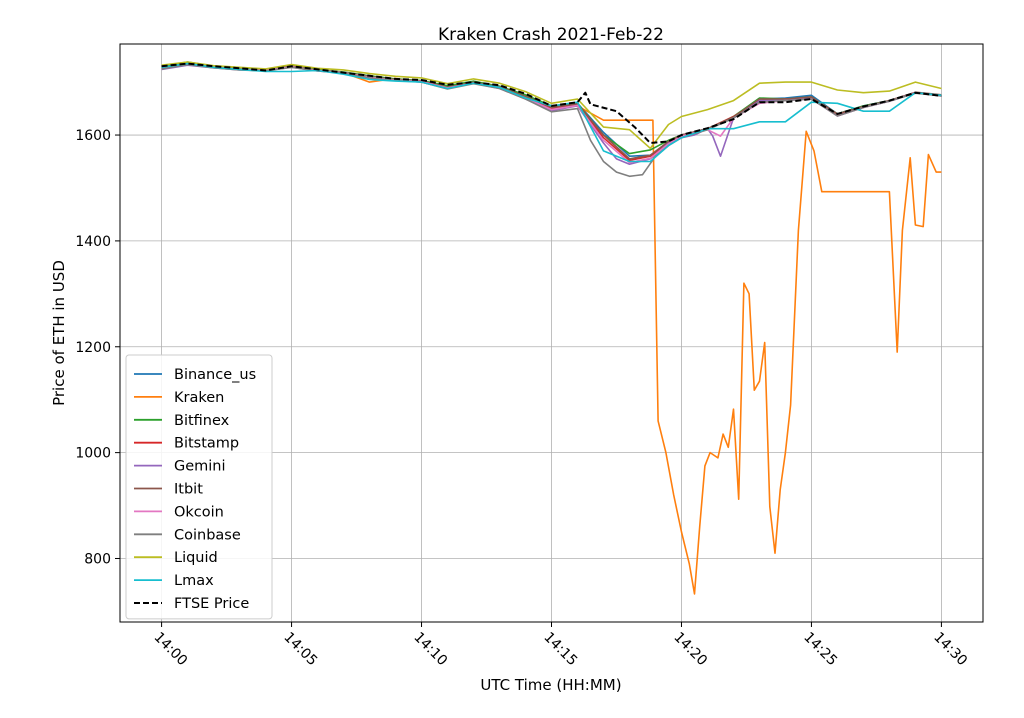  I want to click on y-tick-label: 1600, so click(93, 136).